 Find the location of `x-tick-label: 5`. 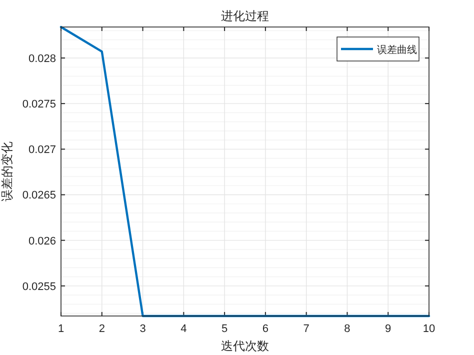

x-tick-label: 5 is located at coordinates (224, 329).